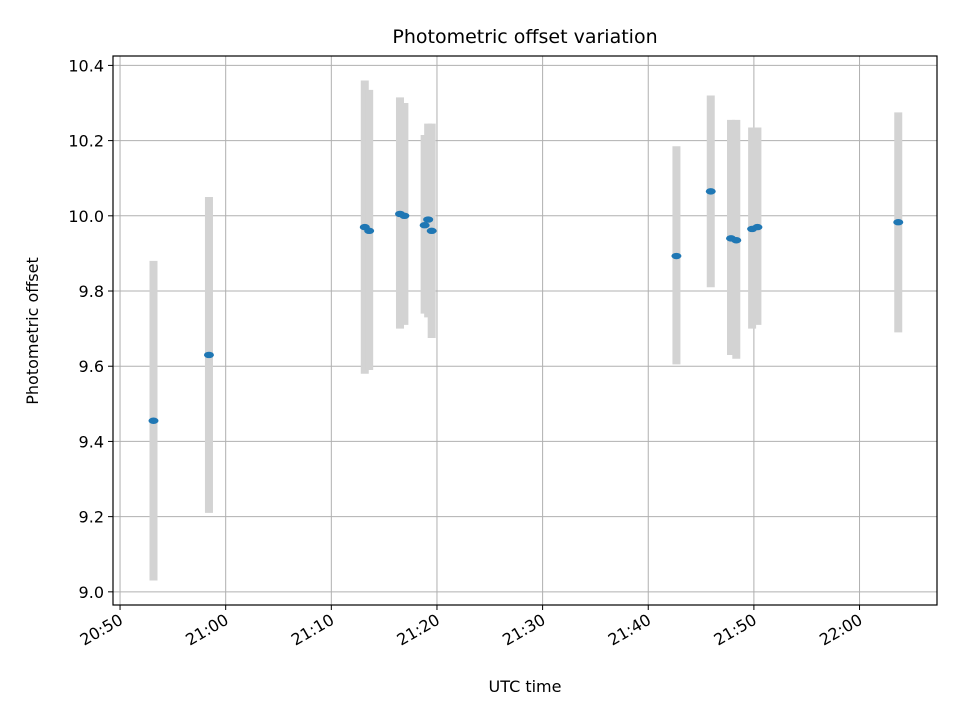 The width and height of the screenshot is (960, 720). Describe the element at coordinates (91, 366) in the screenshot. I see `y-tick-label: 9.6` at that location.